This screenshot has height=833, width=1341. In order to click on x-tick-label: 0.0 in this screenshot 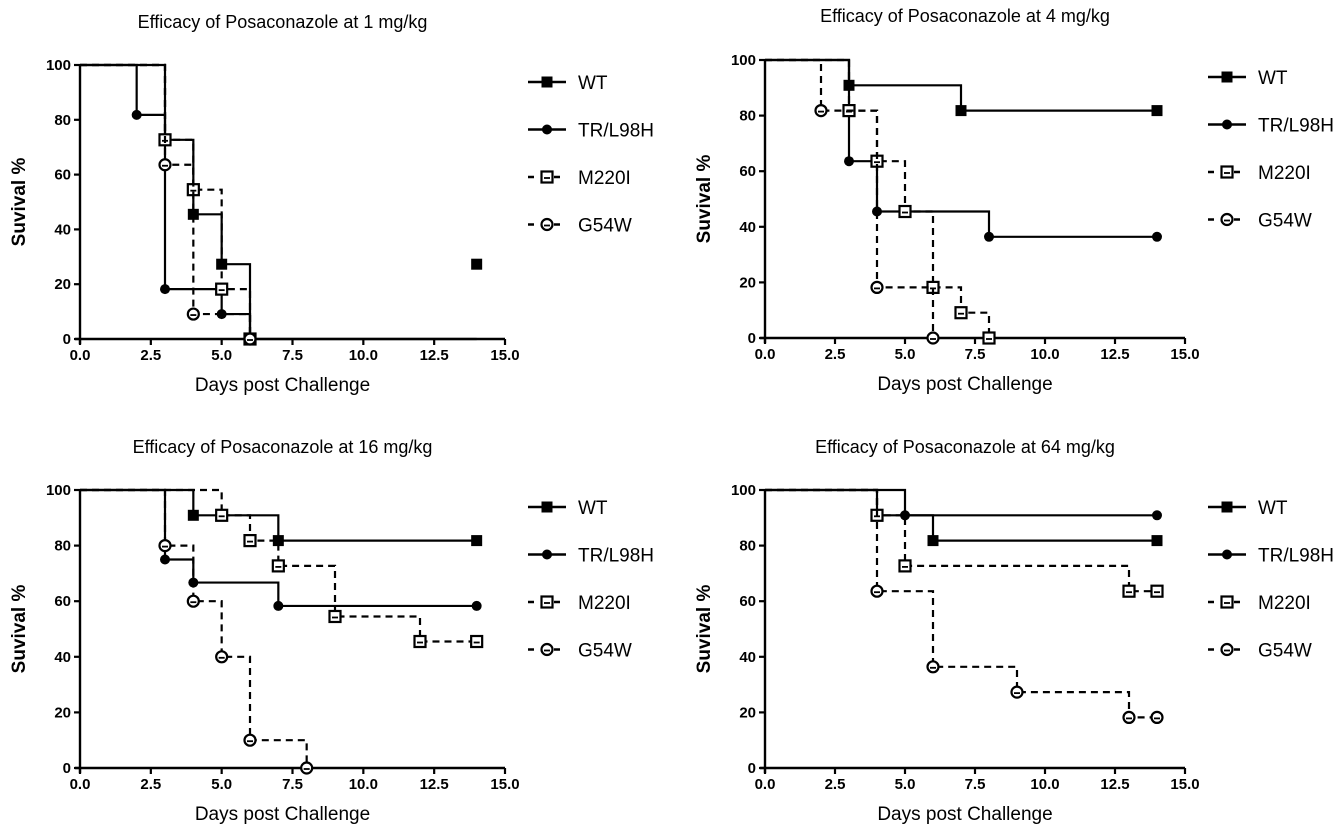, I will do `click(765, 784)`.